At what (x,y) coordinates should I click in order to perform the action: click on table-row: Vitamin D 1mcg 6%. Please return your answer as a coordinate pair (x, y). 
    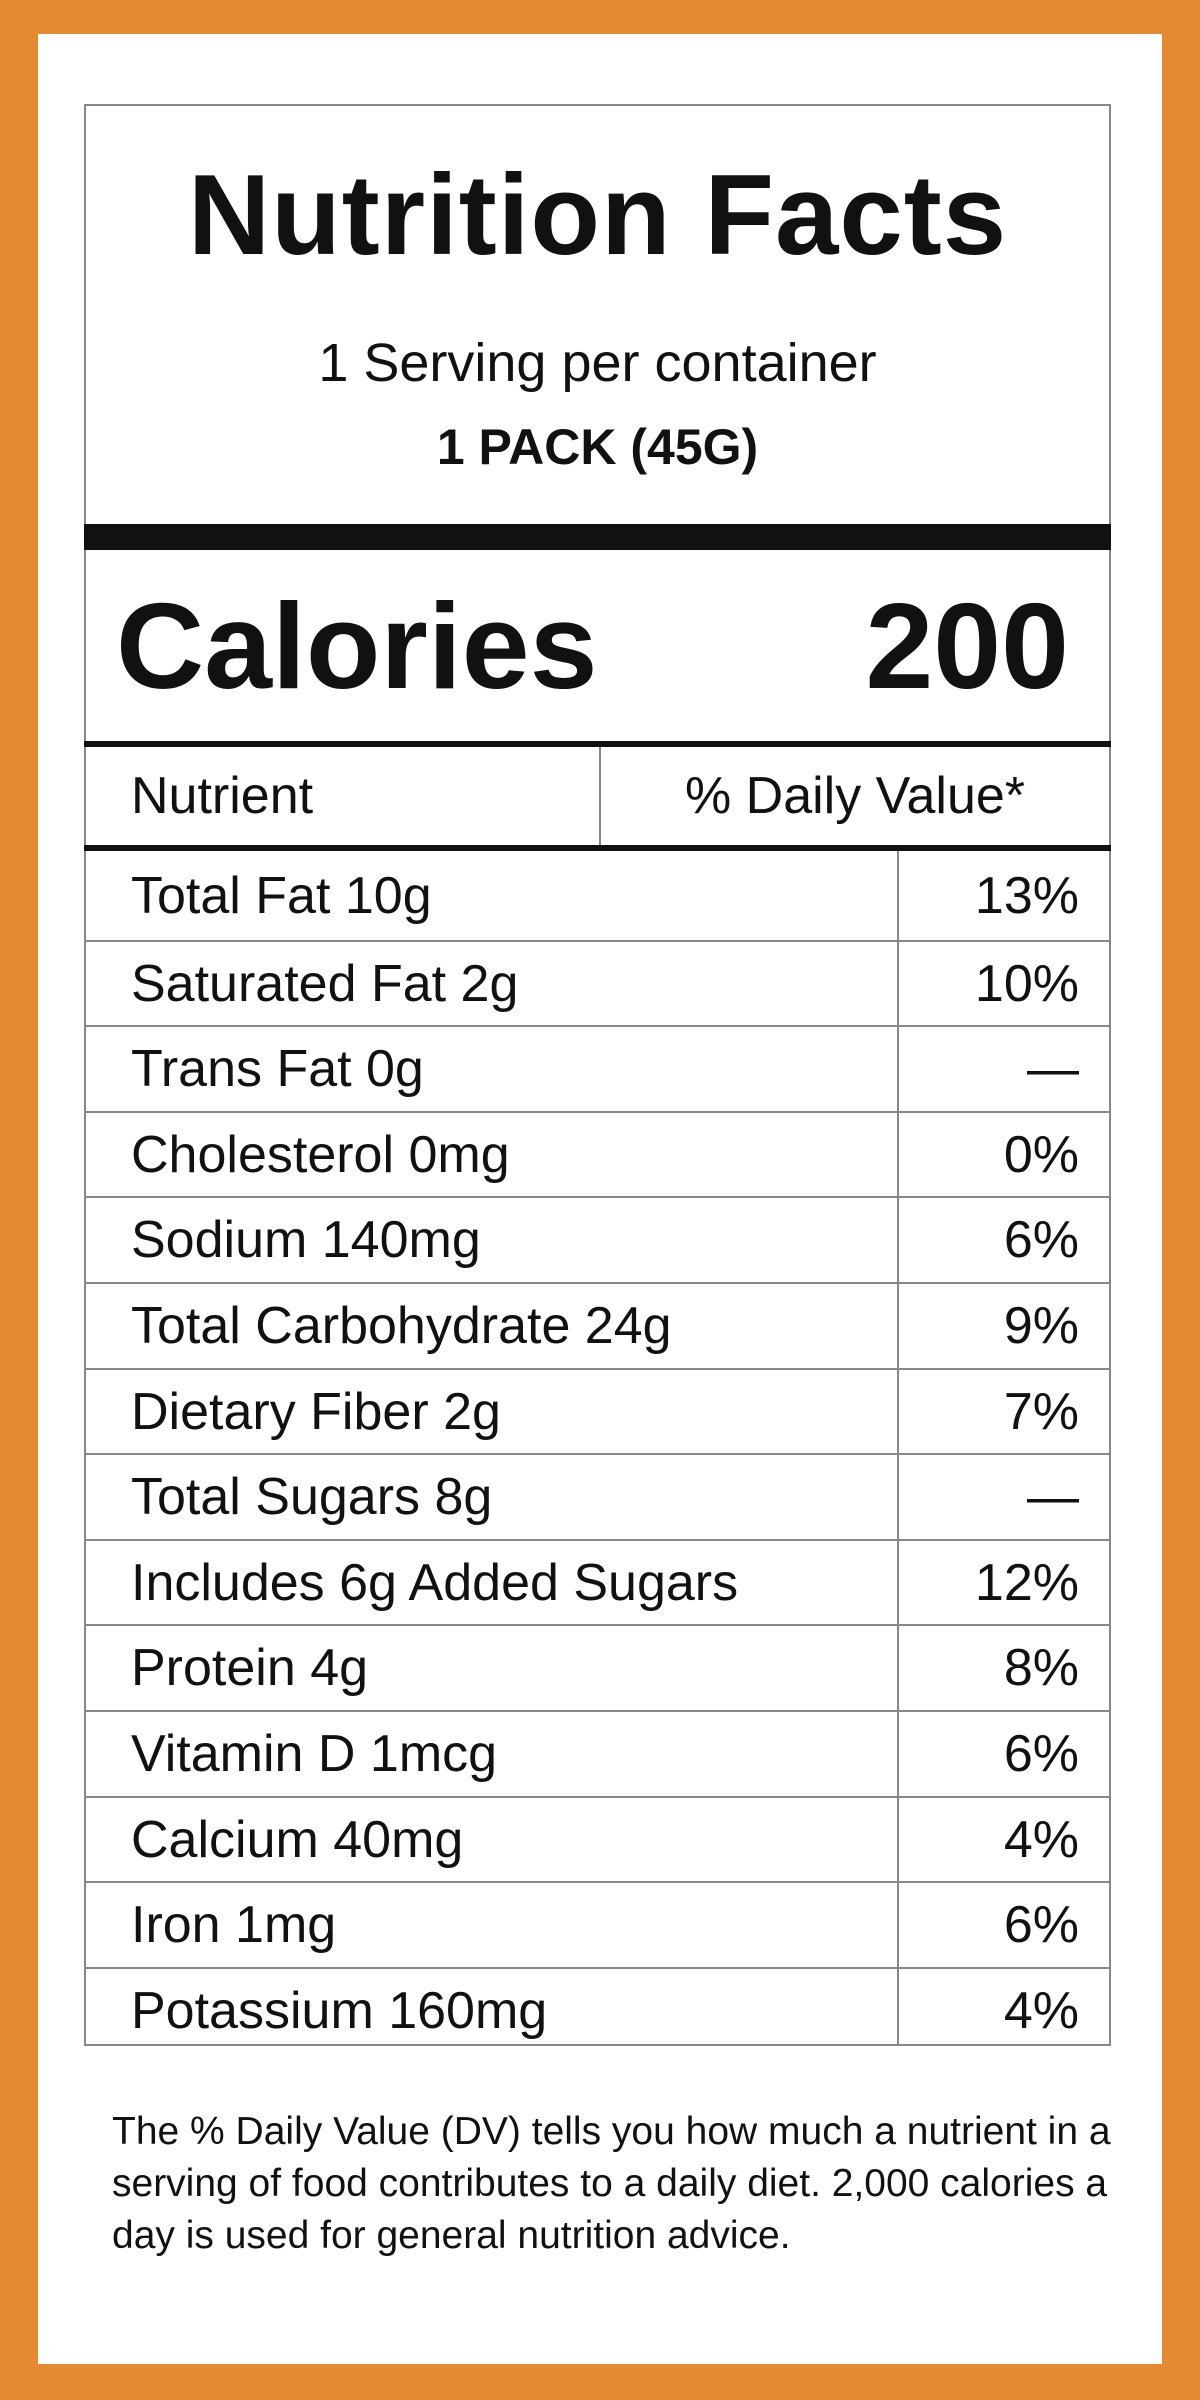
    Looking at the image, I should click on (597, 1753).